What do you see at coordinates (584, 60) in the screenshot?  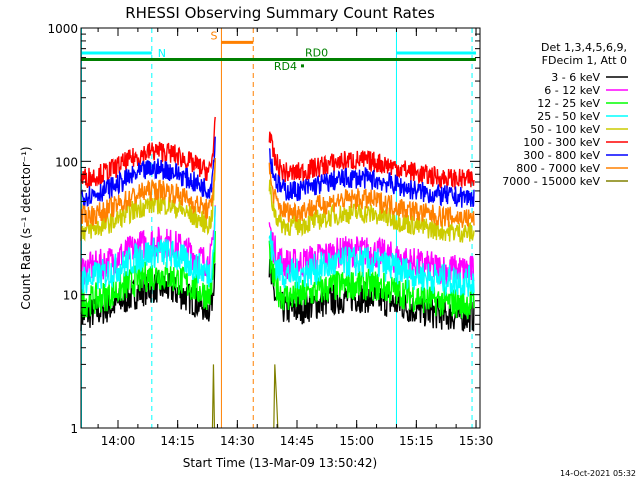 I see `legend-header-line-2: FDecim 1, Att 0` at bounding box center [584, 60].